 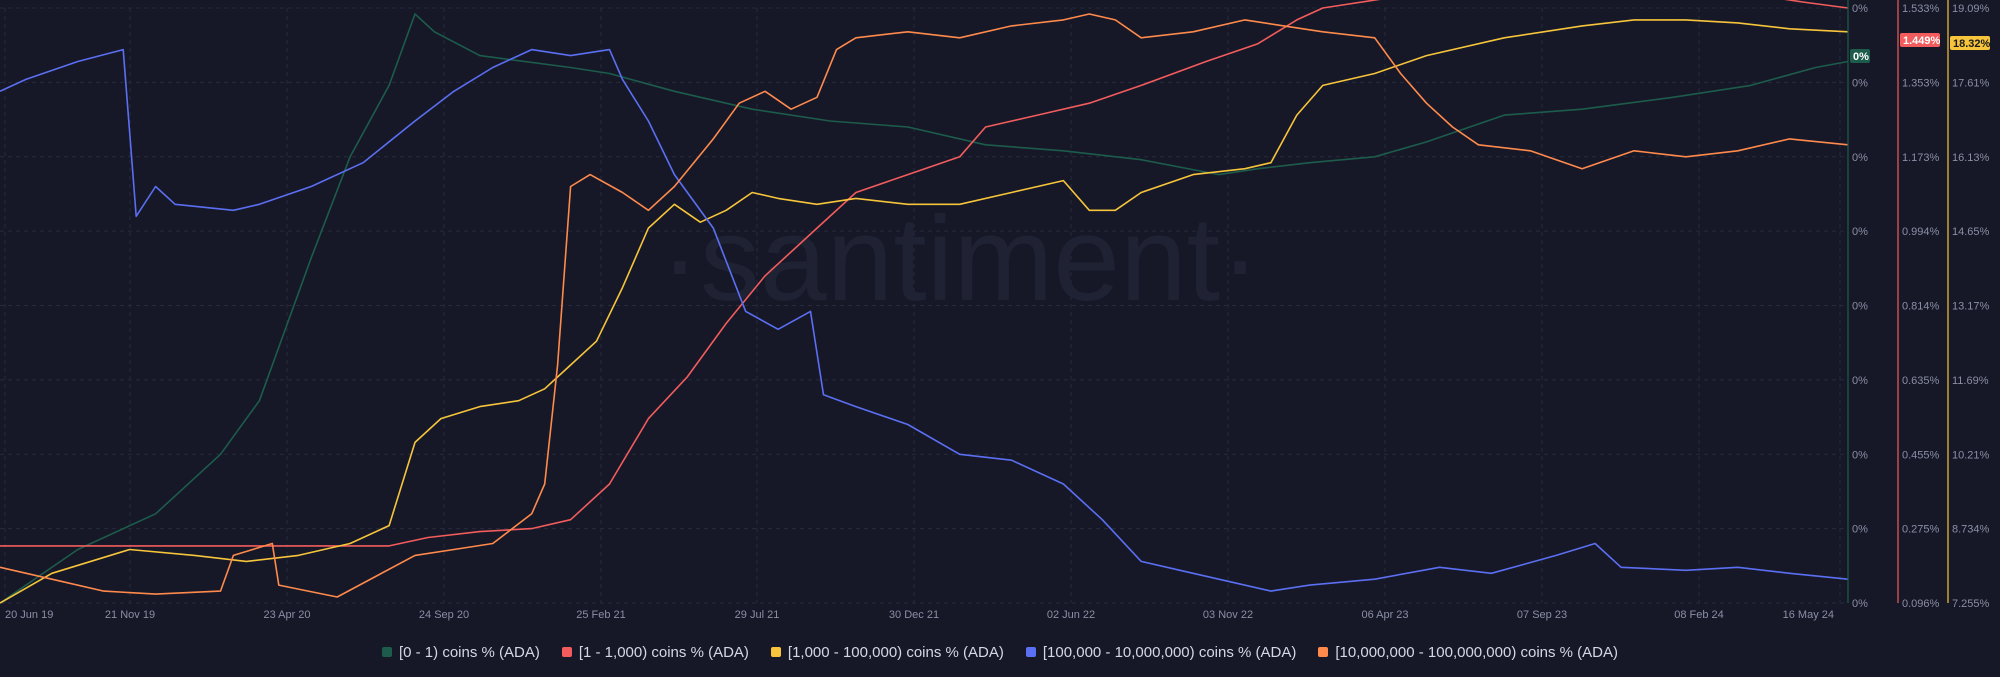 What do you see at coordinates (1384, 615) in the screenshot?
I see `x-tick-label: 06 Apr 23` at bounding box center [1384, 615].